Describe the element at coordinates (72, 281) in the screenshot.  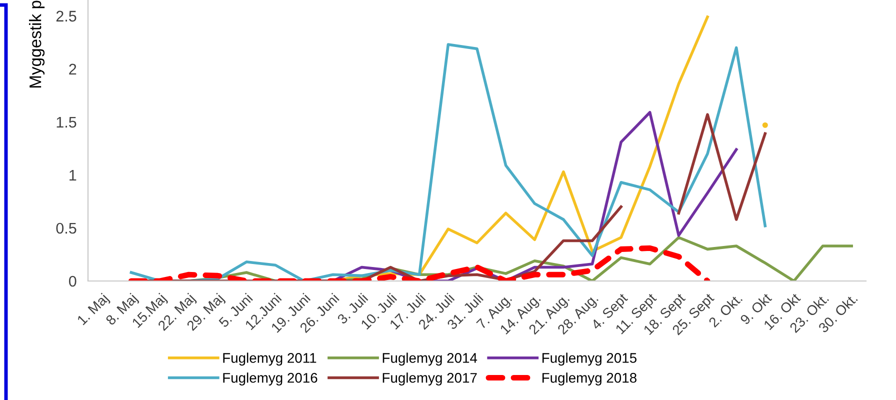
I see `y-tick-label: 0` at that location.